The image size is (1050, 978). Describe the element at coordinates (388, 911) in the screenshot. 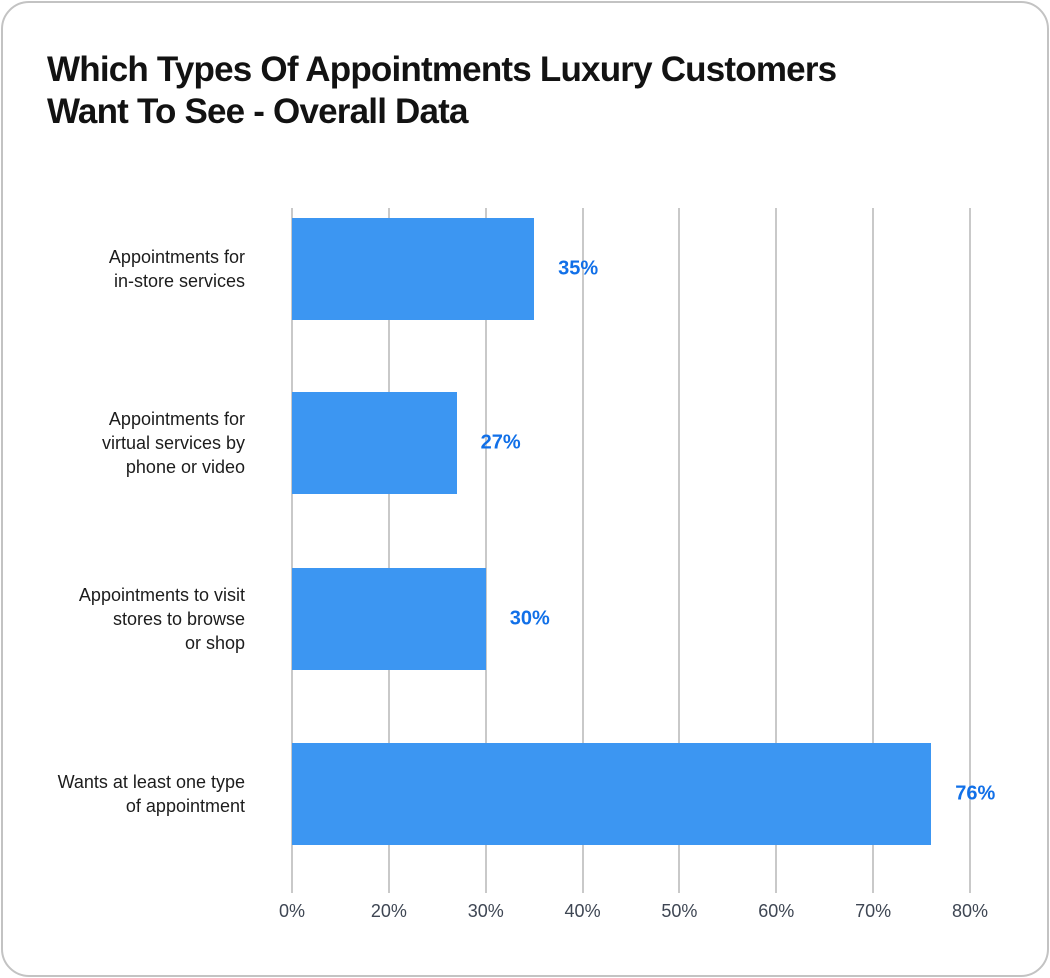

I see `x-axis-tick-label: 20%` at that location.